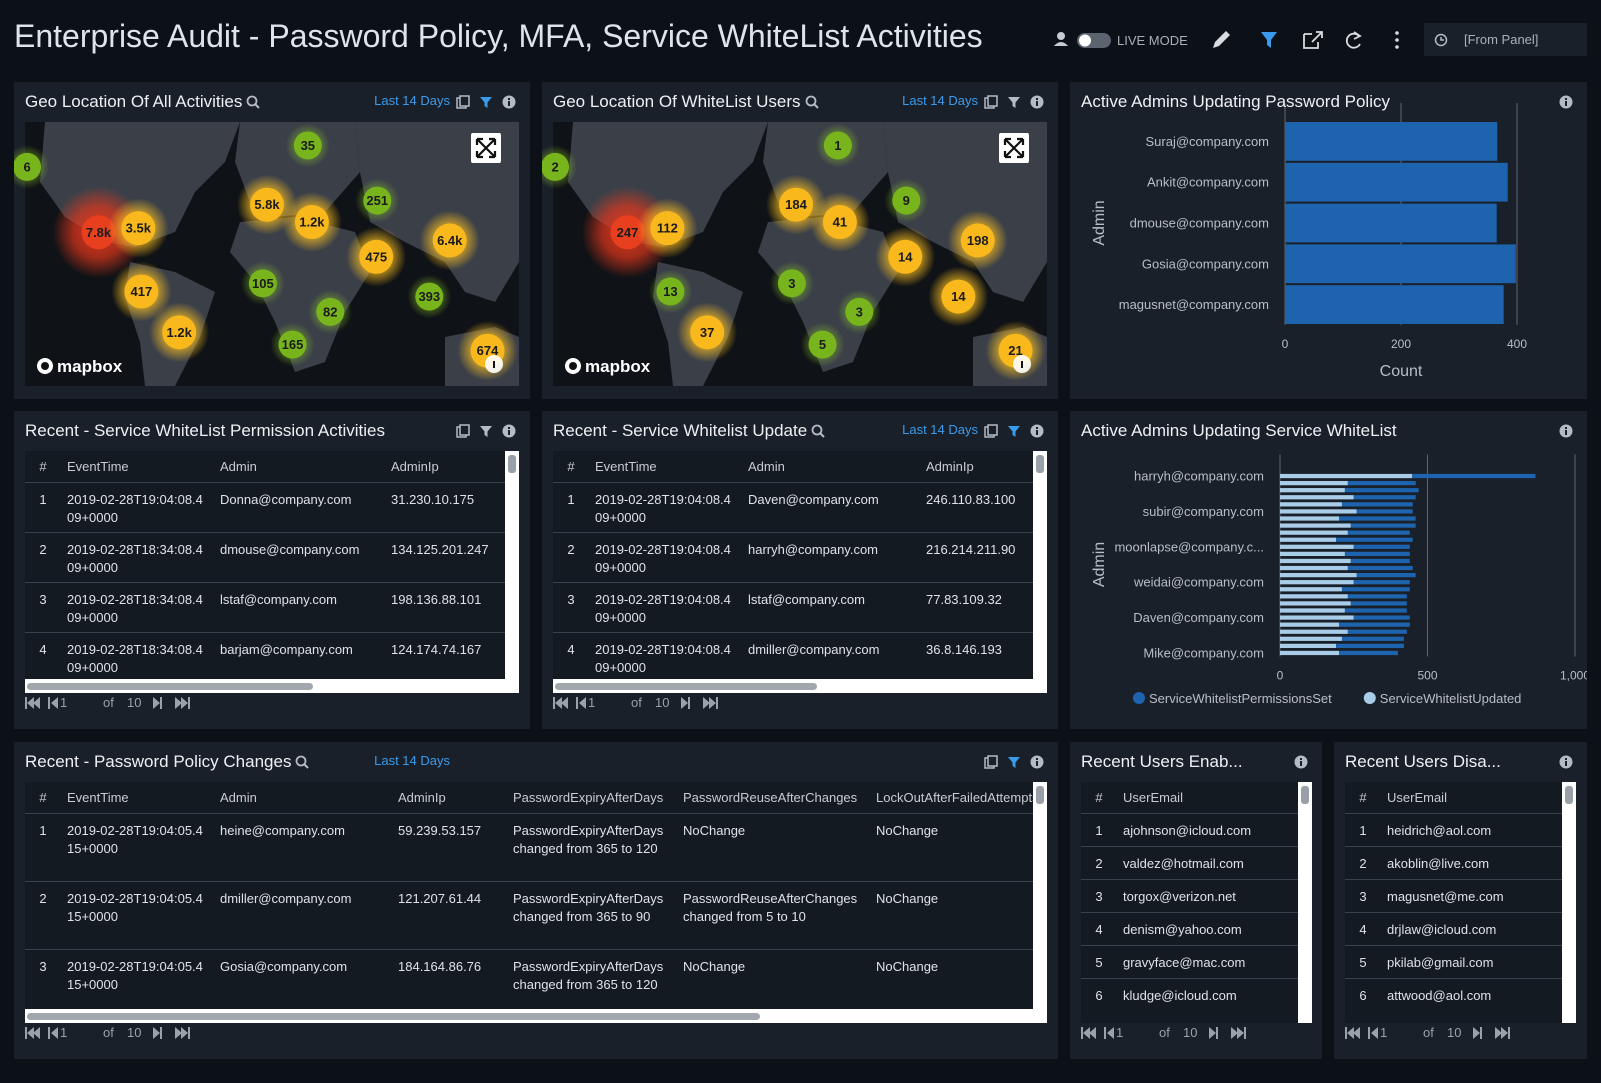 The image size is (1601, 1083). Describe the element at coordinates (1353, 40) in the screenshot. I see `refresh-icon` at that location.